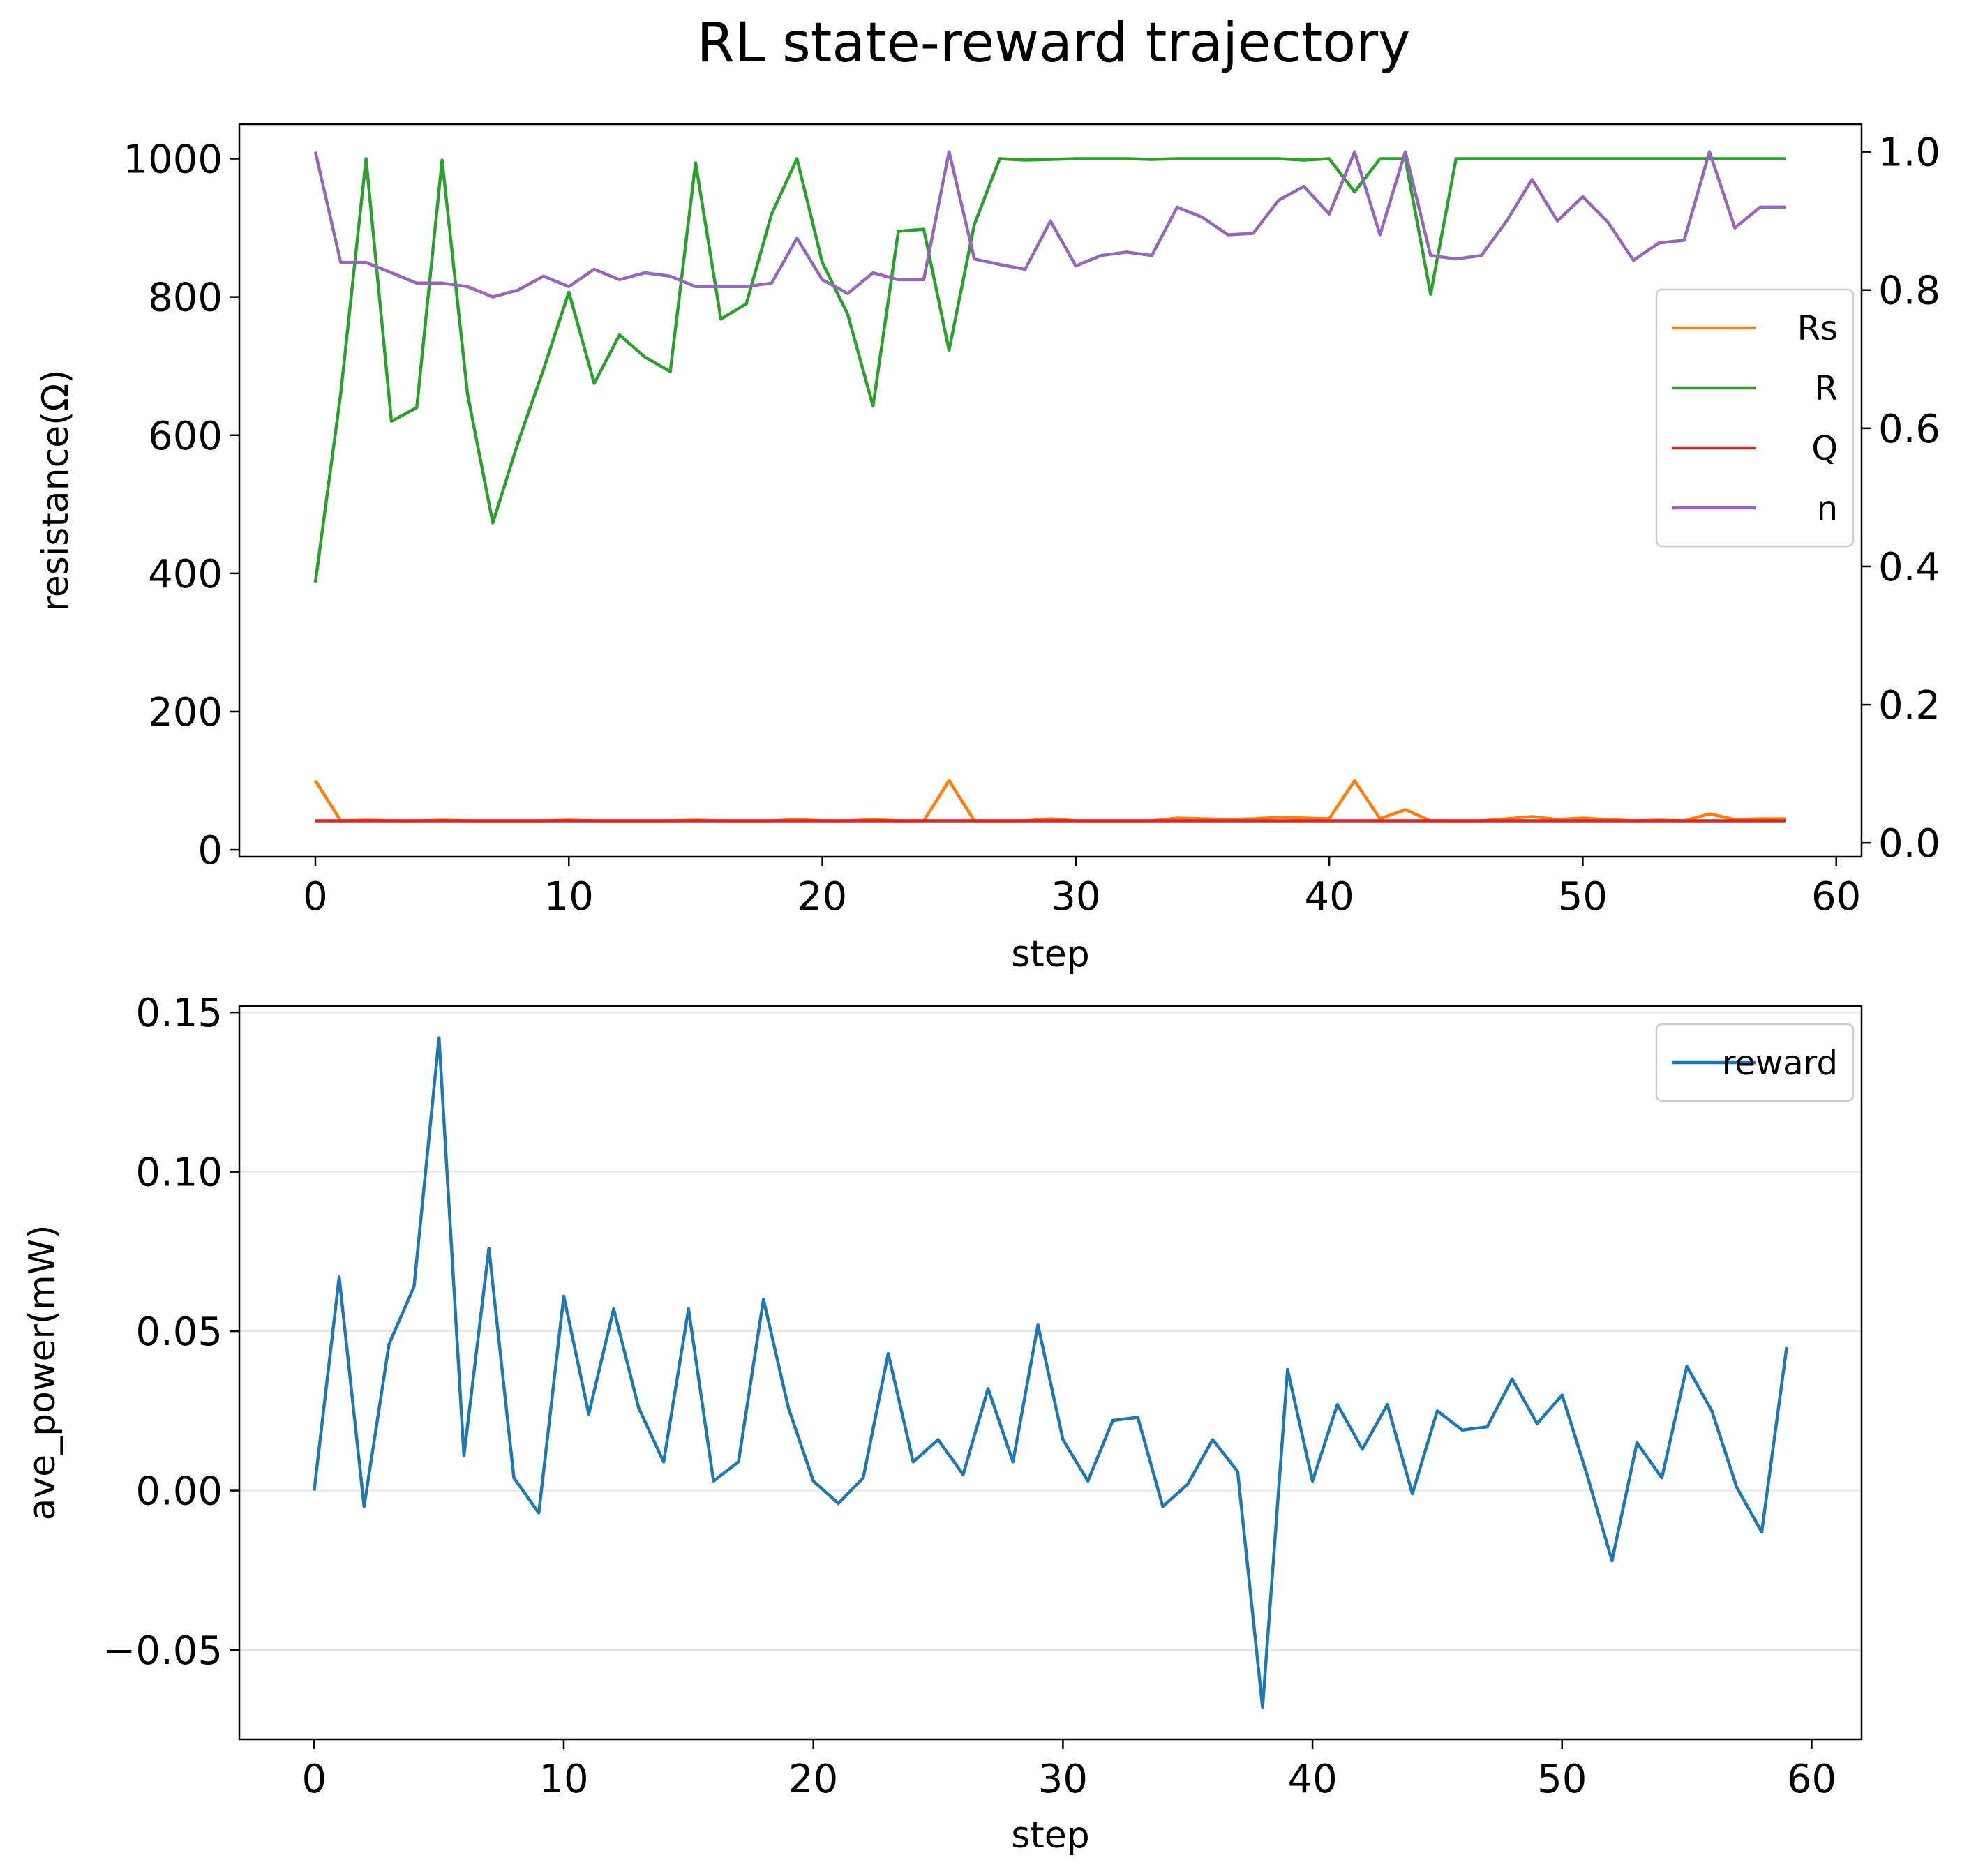 This screenshot has height=1876, width=1976. Describe the element at coordinates (185, 574) in the screenshot. I see `y-tick-label: 400` at that location.